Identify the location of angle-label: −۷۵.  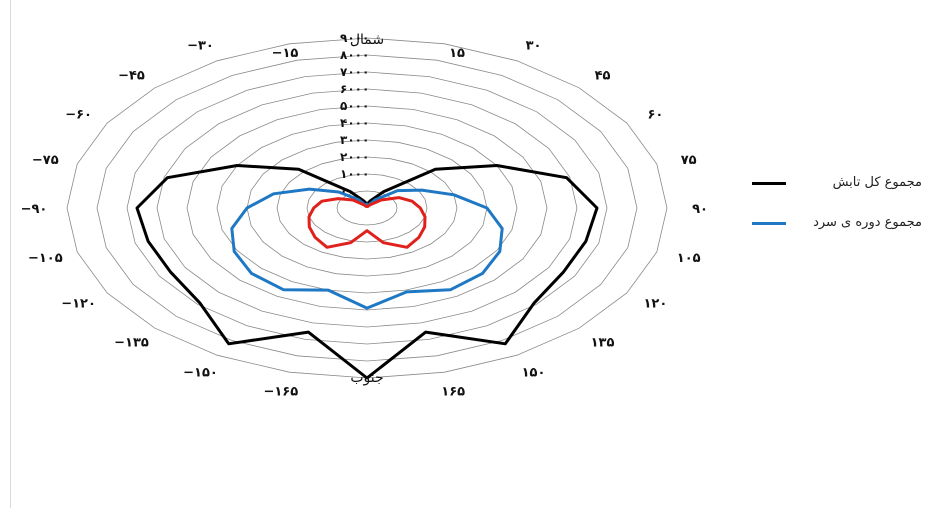
(45, 160).